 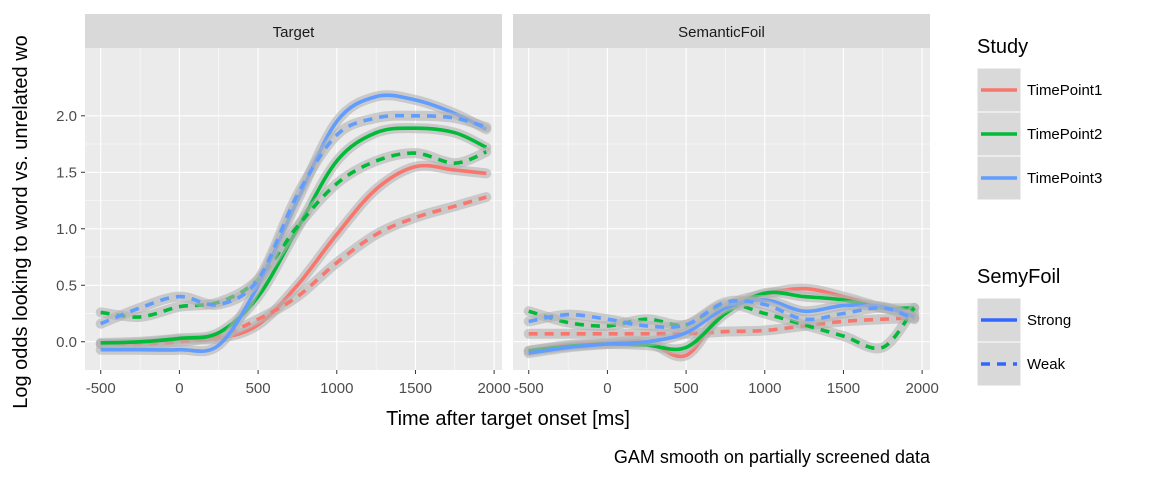 I want to click on strip-label-semanticfoil: SemanticFoil, so click(x=721, y=32).